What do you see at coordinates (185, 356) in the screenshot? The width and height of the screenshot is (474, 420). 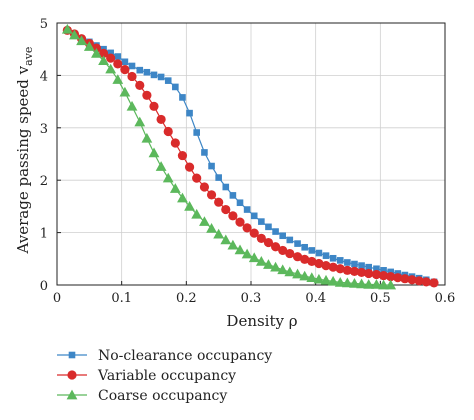 I see `legend-label: No-clearance occupancy` at bounding box center [185, 356].